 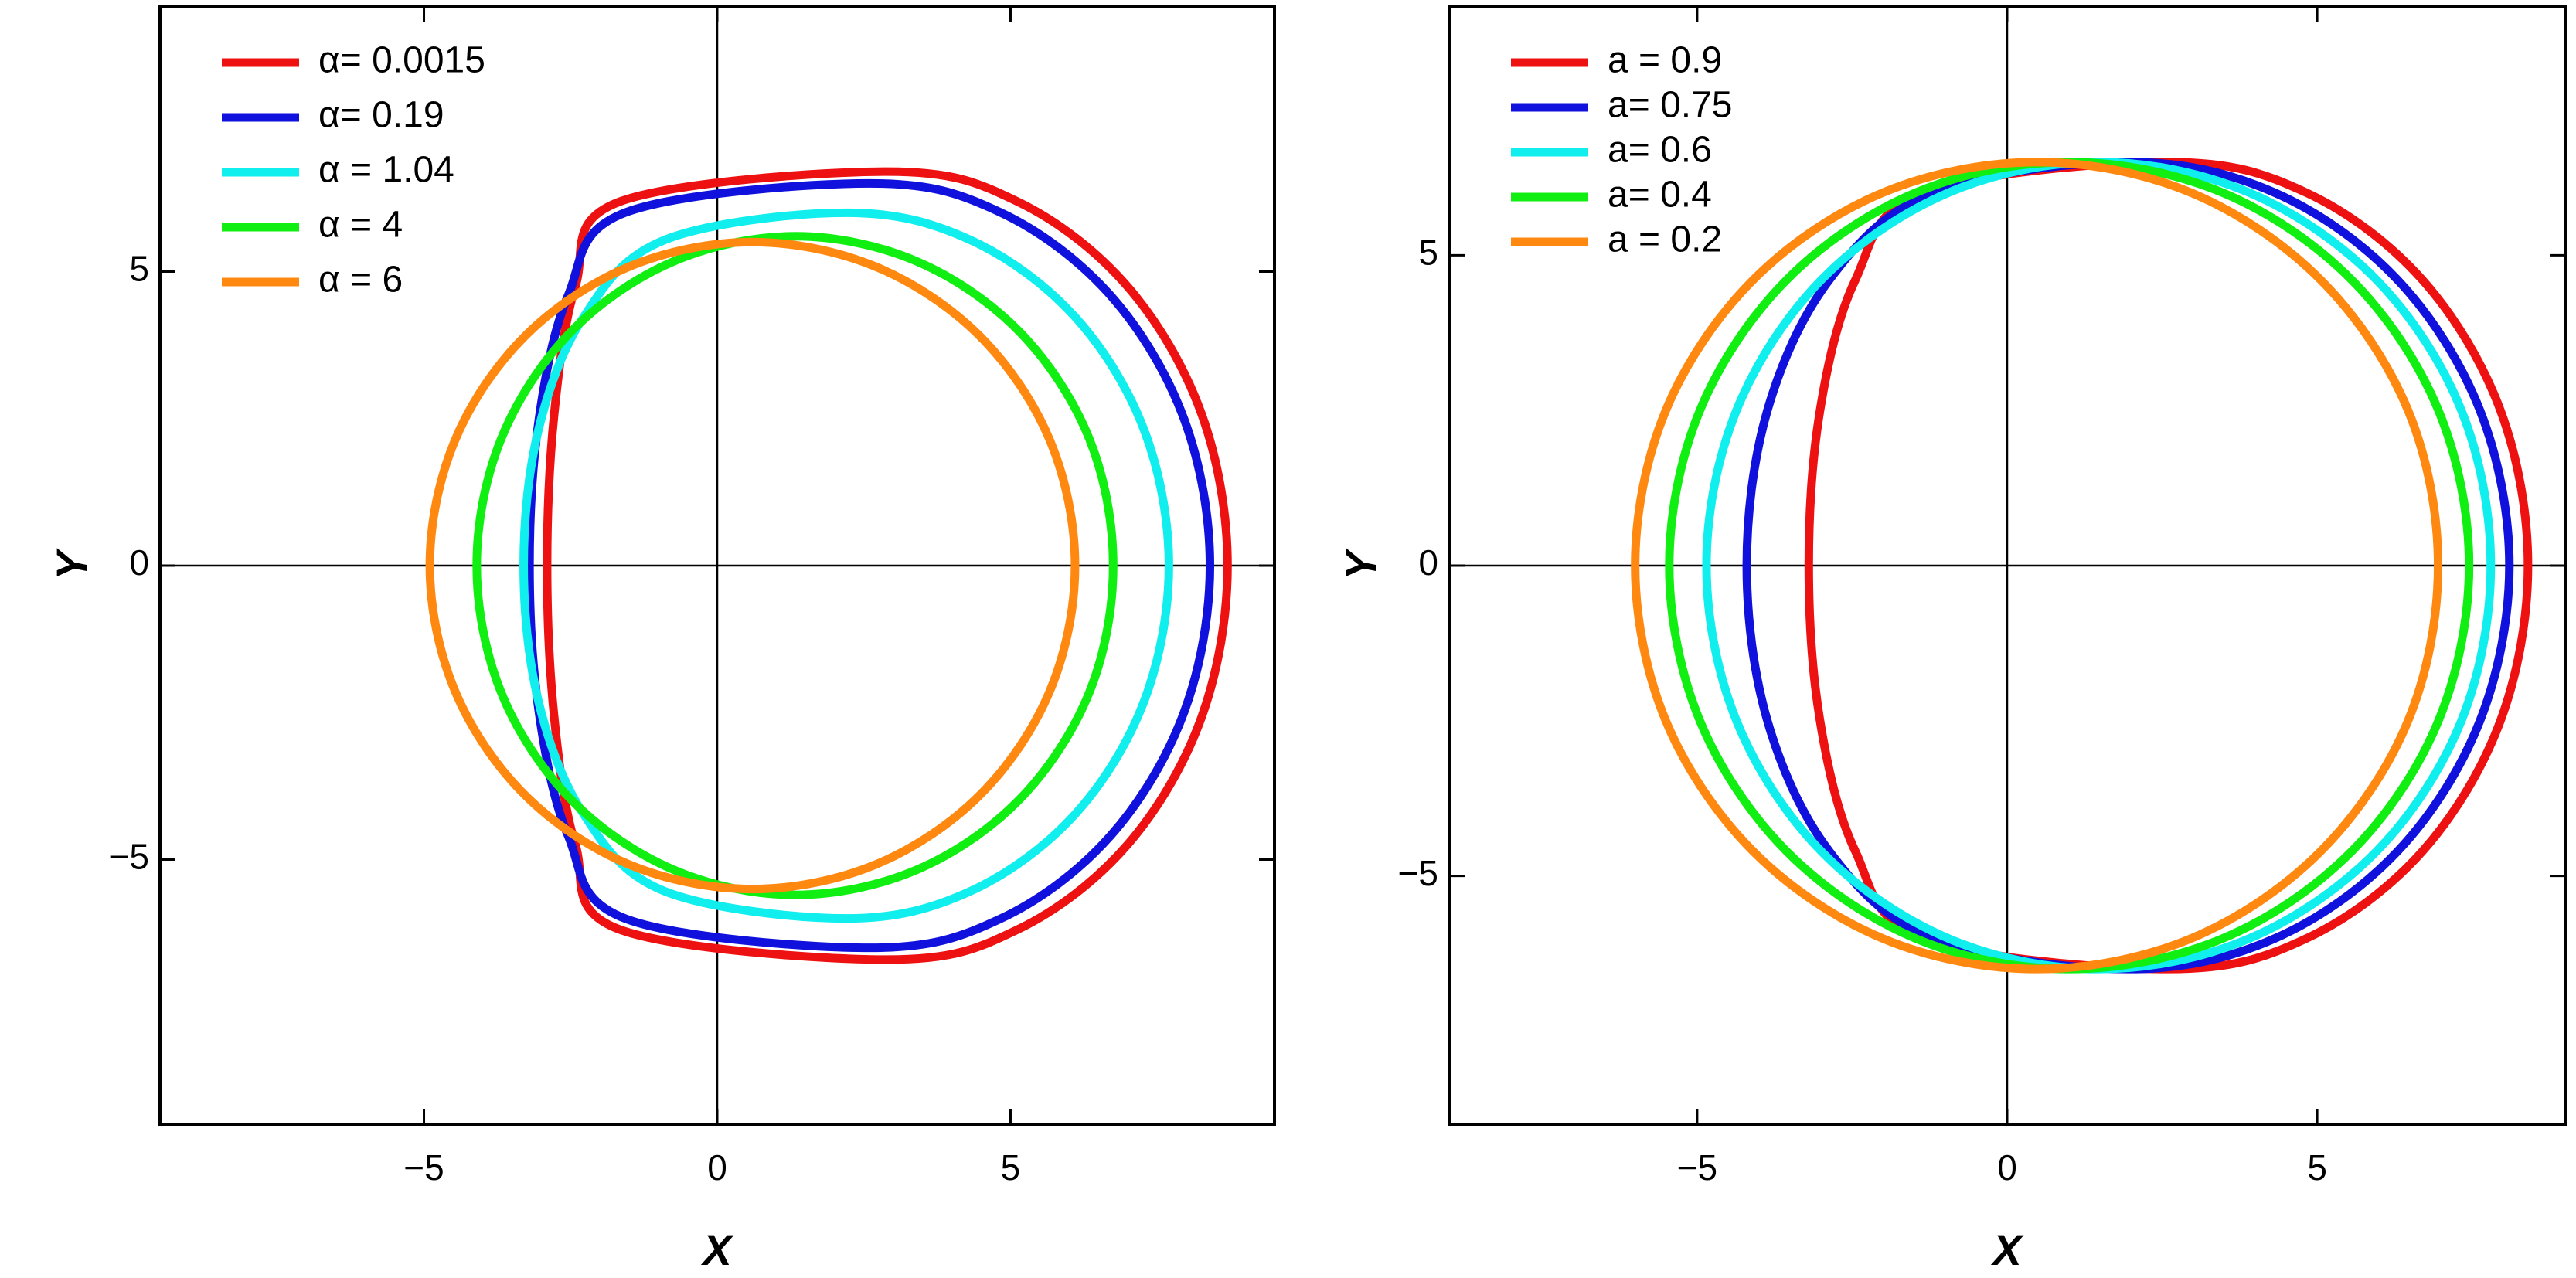 What do you see at coordinates (1665, 60) in the screenshot?
I see `legend-label: a = 0.9` at bounding box center [1665, 60].